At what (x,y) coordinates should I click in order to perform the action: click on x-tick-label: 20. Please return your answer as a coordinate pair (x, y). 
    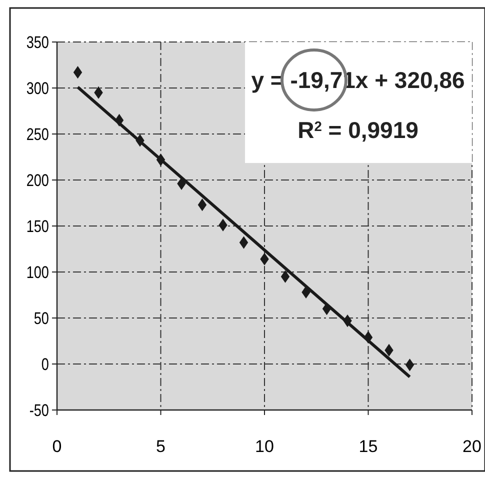
    Looking at the image, I should click on (472, 446).